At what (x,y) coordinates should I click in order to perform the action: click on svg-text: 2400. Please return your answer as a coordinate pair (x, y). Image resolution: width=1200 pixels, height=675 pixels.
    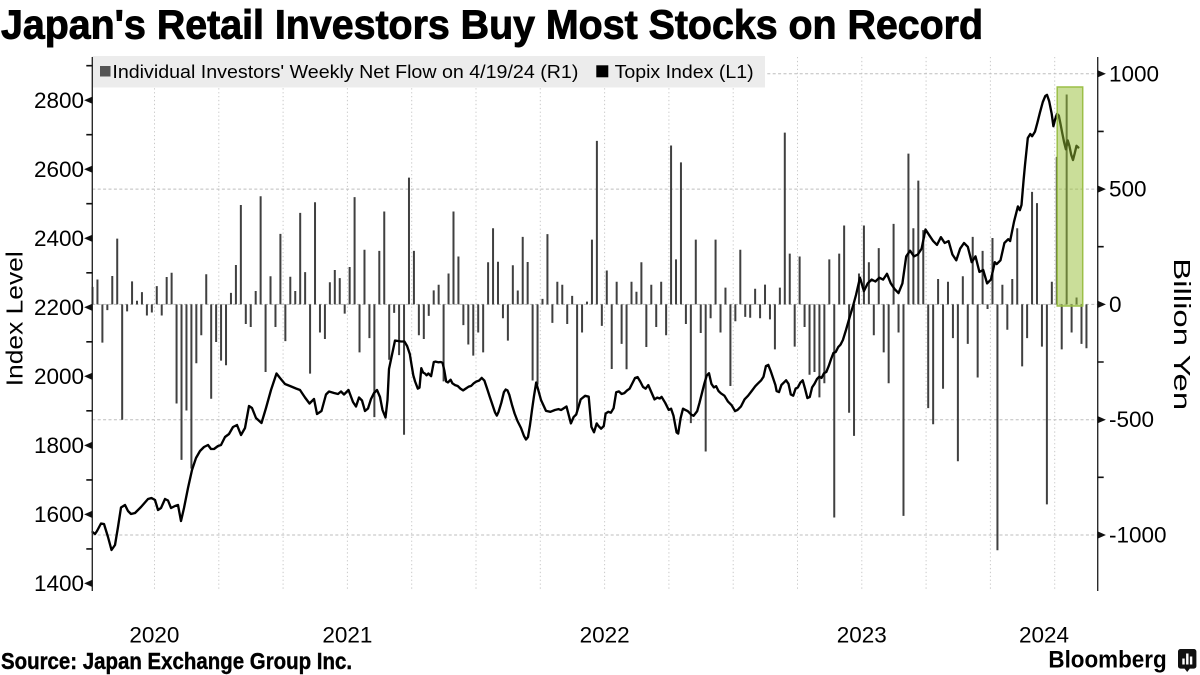
    Looking at the image, I should click on (59, 238).